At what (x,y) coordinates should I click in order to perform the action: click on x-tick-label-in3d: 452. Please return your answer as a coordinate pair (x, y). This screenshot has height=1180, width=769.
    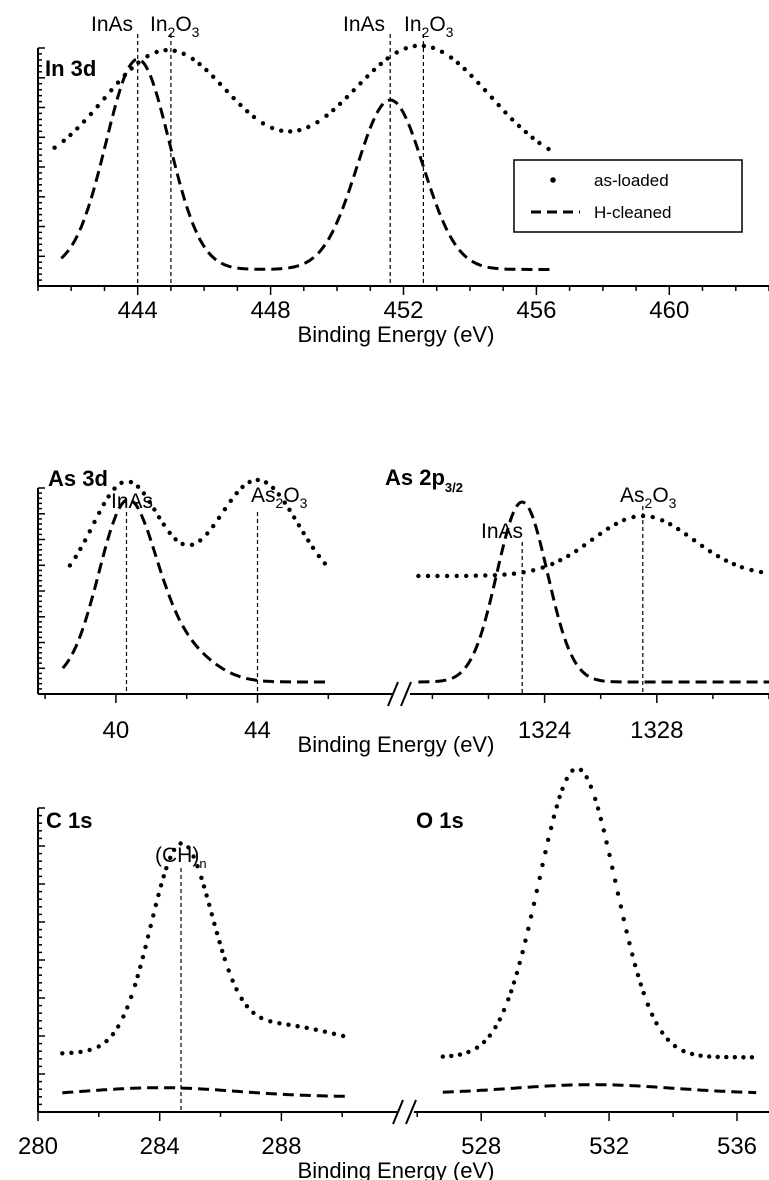
    Looking at the image, I should click on (403, 310).